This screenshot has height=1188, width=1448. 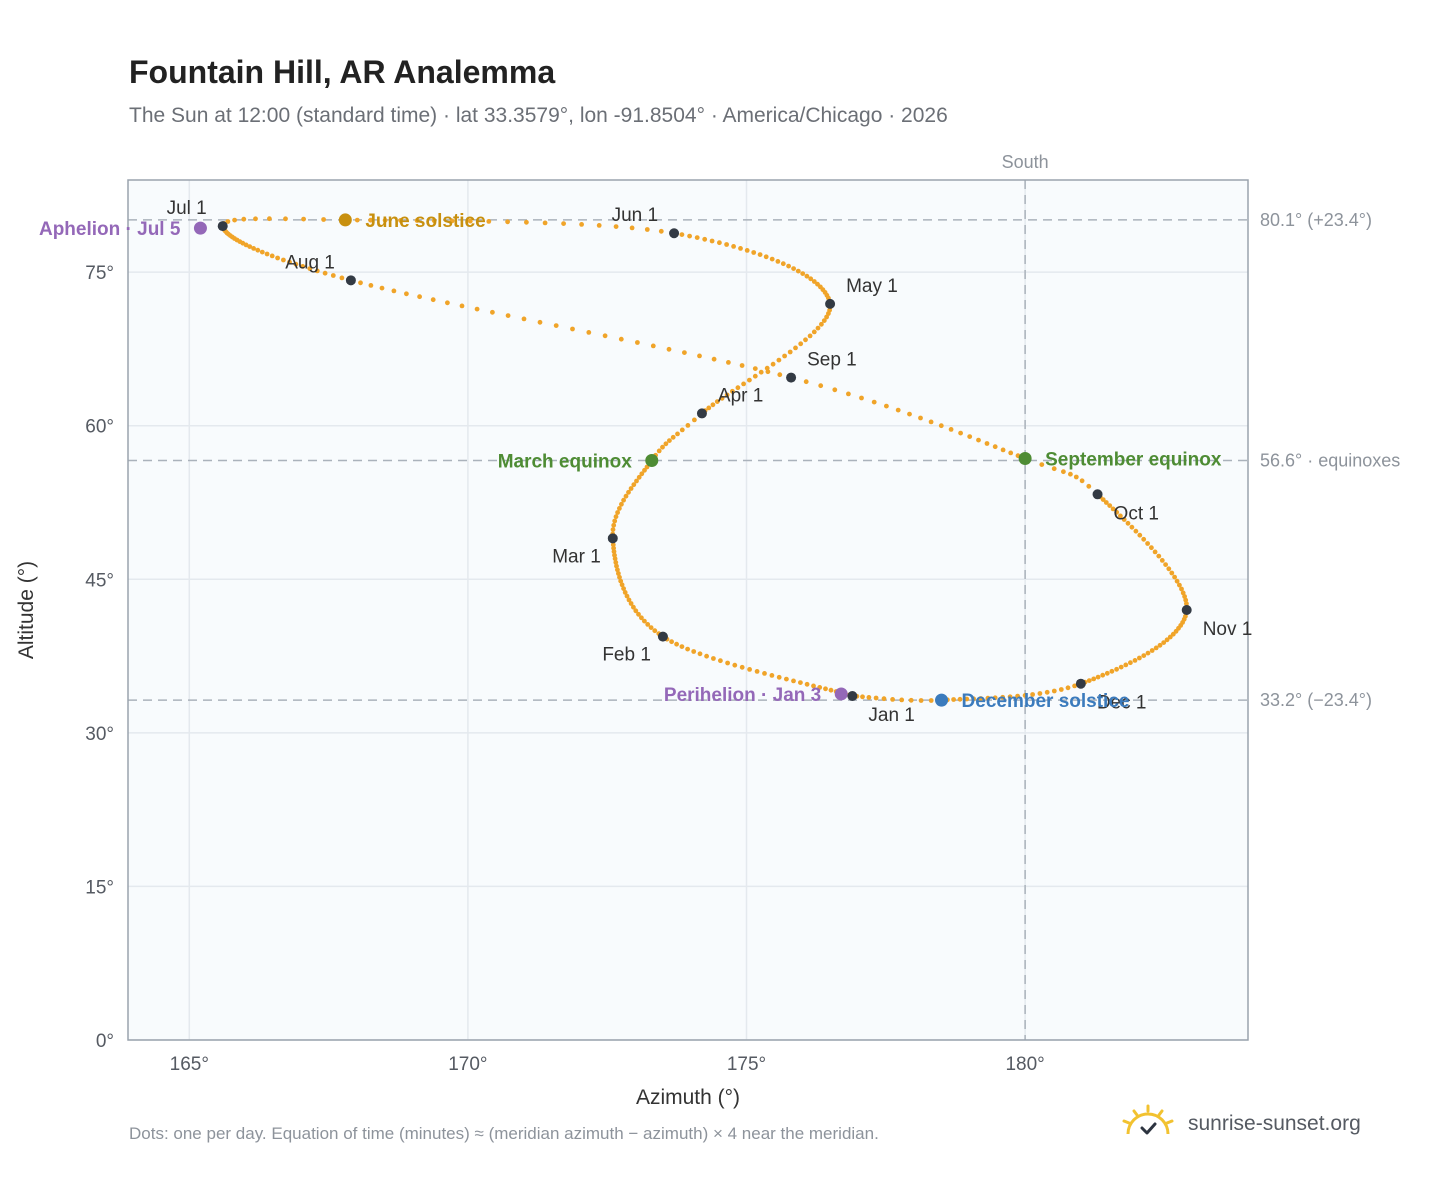 What do you see at coordinates (1148, 1119) in the screenshot?
I see `sun-logo-icon` at bounding box center [1148, 1119].